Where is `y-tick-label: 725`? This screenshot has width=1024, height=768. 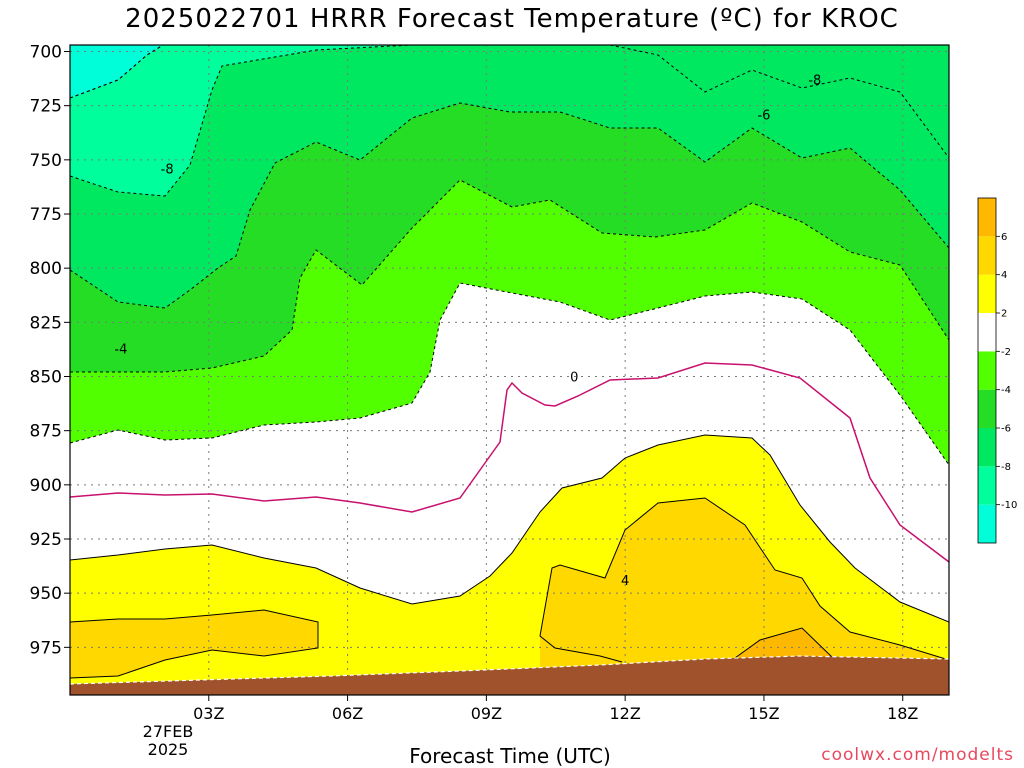
y-tick-label: 725 is located at coordinates (46, 107).